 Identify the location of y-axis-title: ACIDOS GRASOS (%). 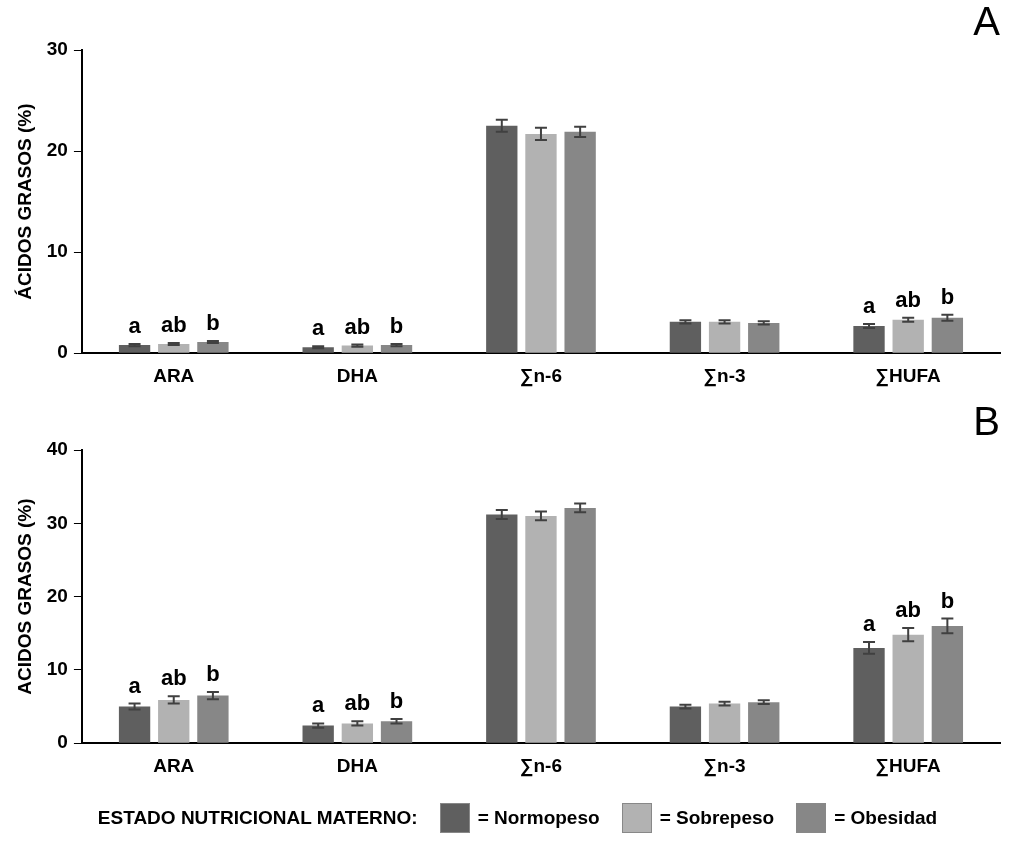
(24, 596).